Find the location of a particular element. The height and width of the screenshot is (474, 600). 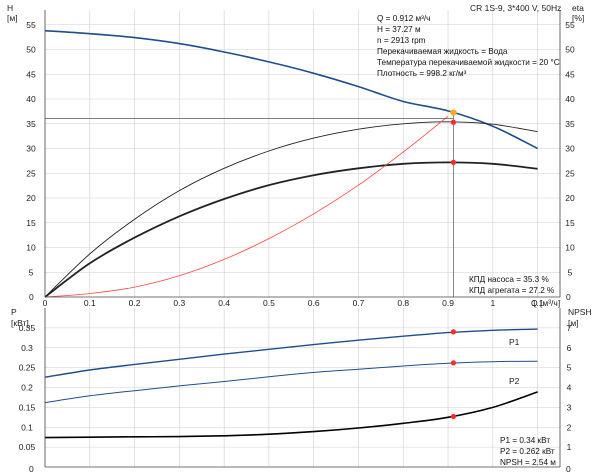

info-head: H = 37.27 м is located at coordinates (399, 29).